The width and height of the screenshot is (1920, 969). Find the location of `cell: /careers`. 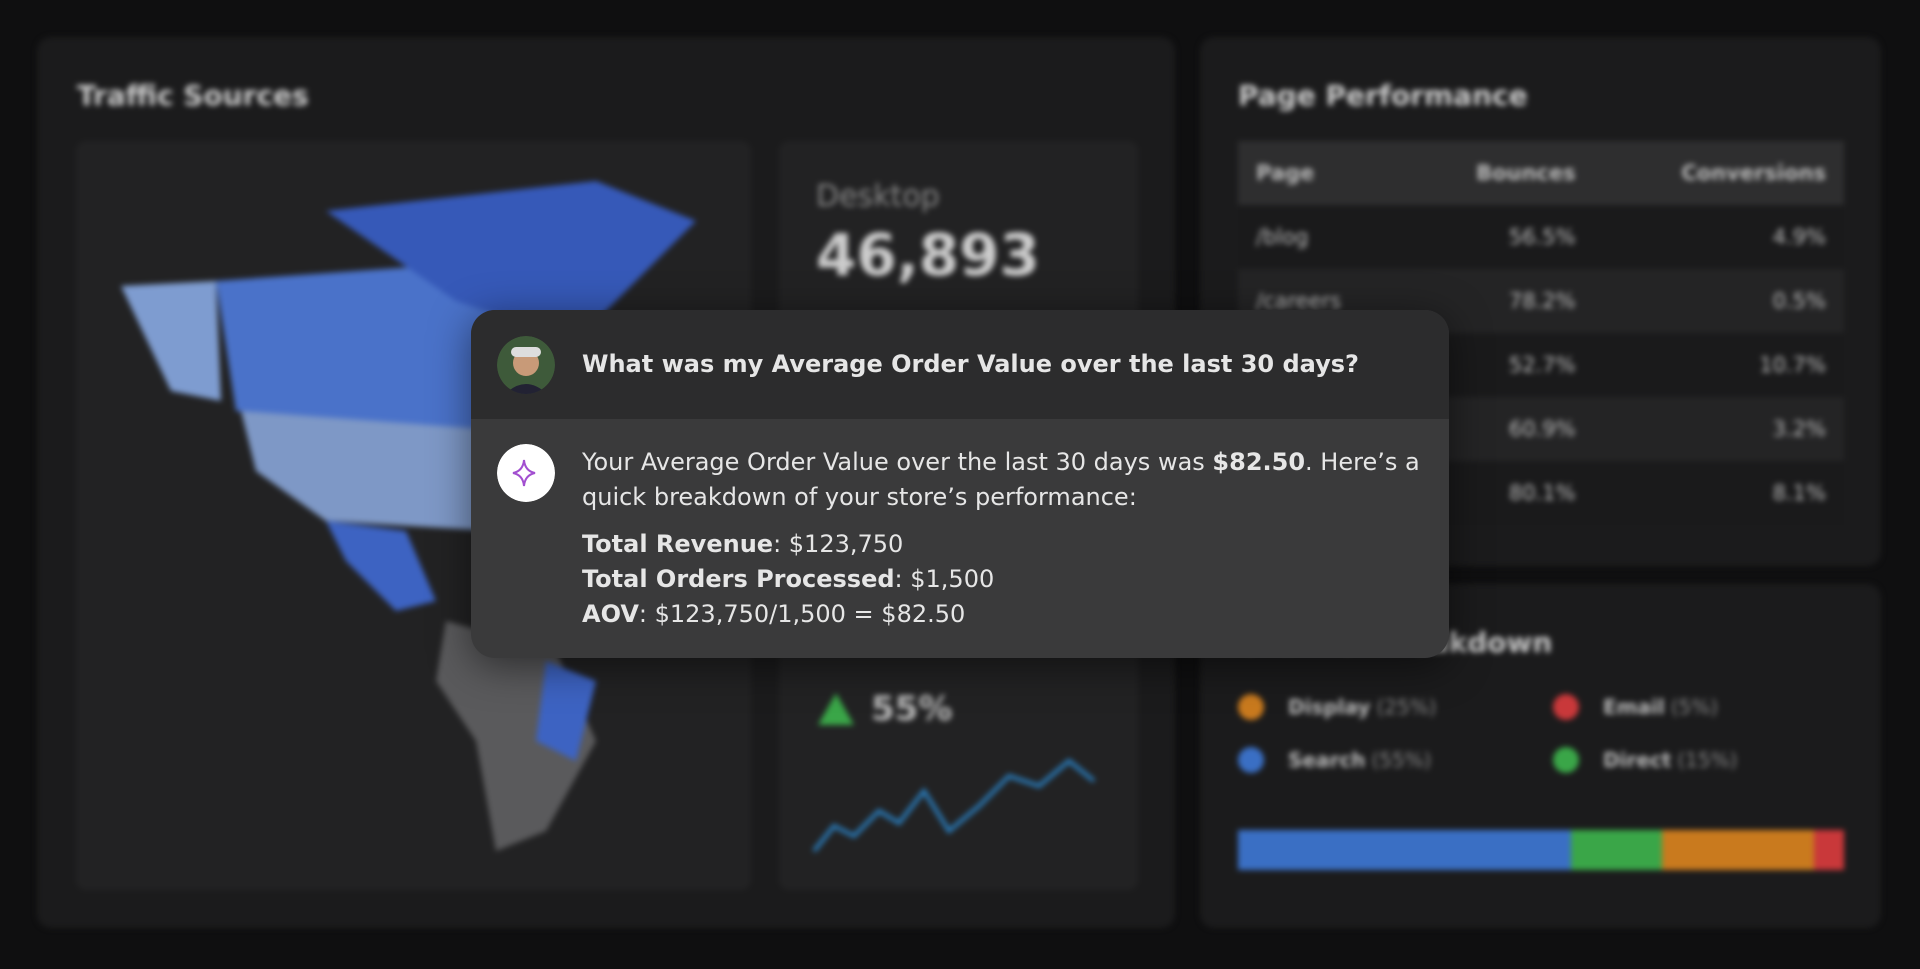

cell: /careers is located at coordinates (1299, 301).